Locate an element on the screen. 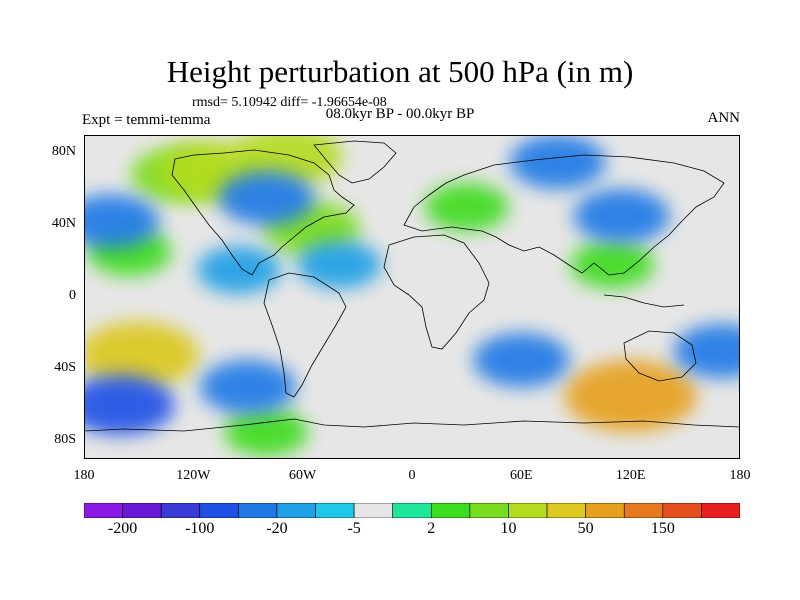 The width and height of the screenshot is (800, 600). season-label: ANN is located at coordinates (724, 118).